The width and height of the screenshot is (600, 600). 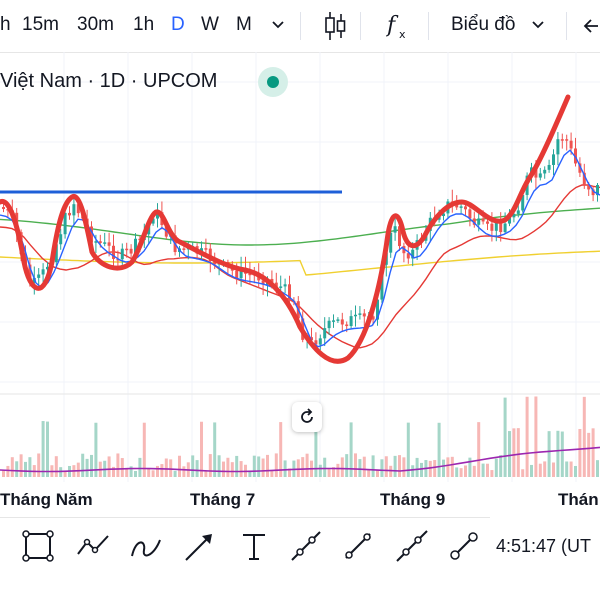 I want to click on timeframe-1h: 1h, so click(x=144, y=24).